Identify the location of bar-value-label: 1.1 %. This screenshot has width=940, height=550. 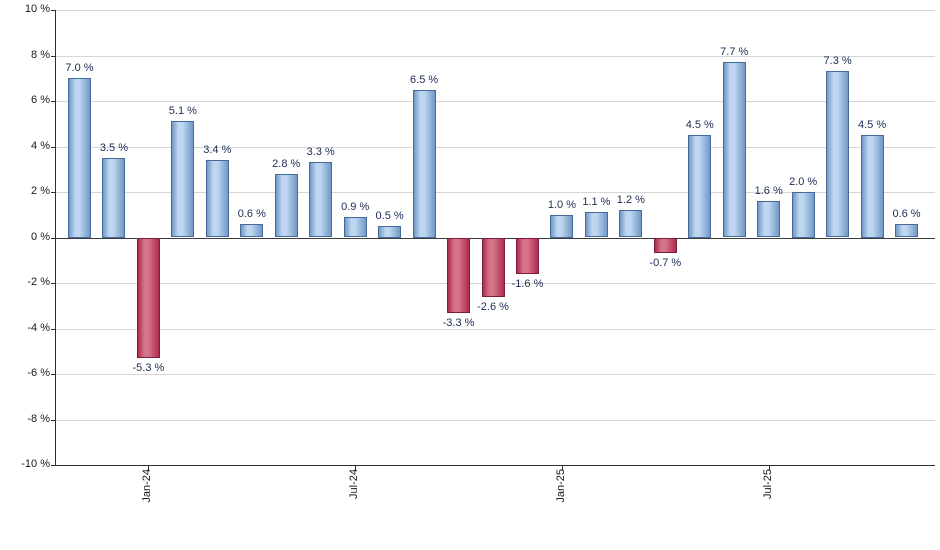
(596, 202).